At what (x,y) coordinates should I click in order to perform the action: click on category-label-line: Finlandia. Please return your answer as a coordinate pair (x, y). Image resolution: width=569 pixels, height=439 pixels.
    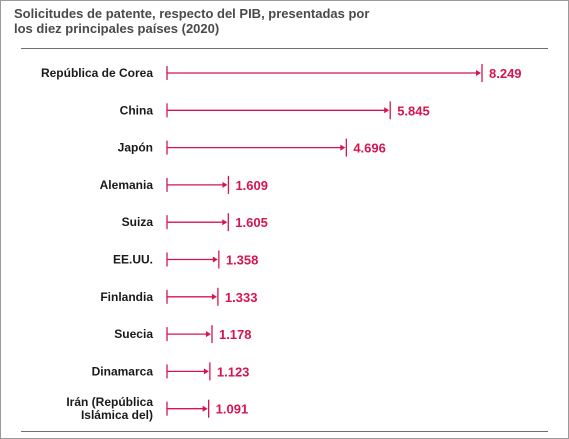
    Looking at the image, I should click on (126, 297).